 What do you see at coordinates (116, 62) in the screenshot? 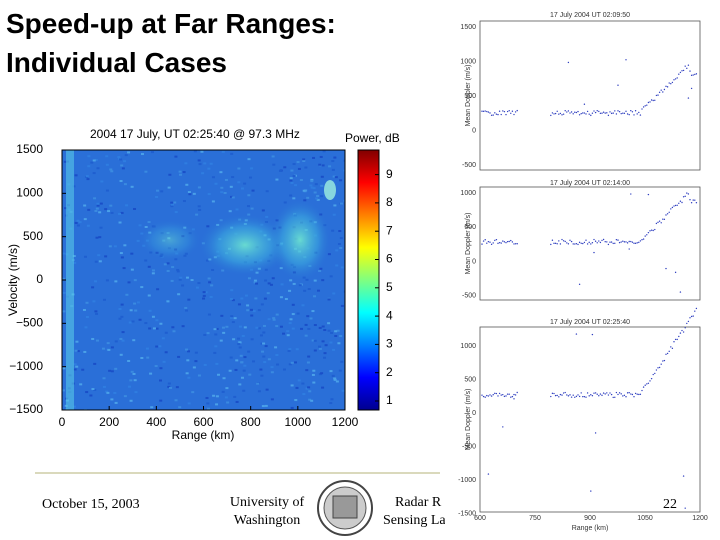
I see `slide-title: Individual Cases` at bounding box center [116, 62].